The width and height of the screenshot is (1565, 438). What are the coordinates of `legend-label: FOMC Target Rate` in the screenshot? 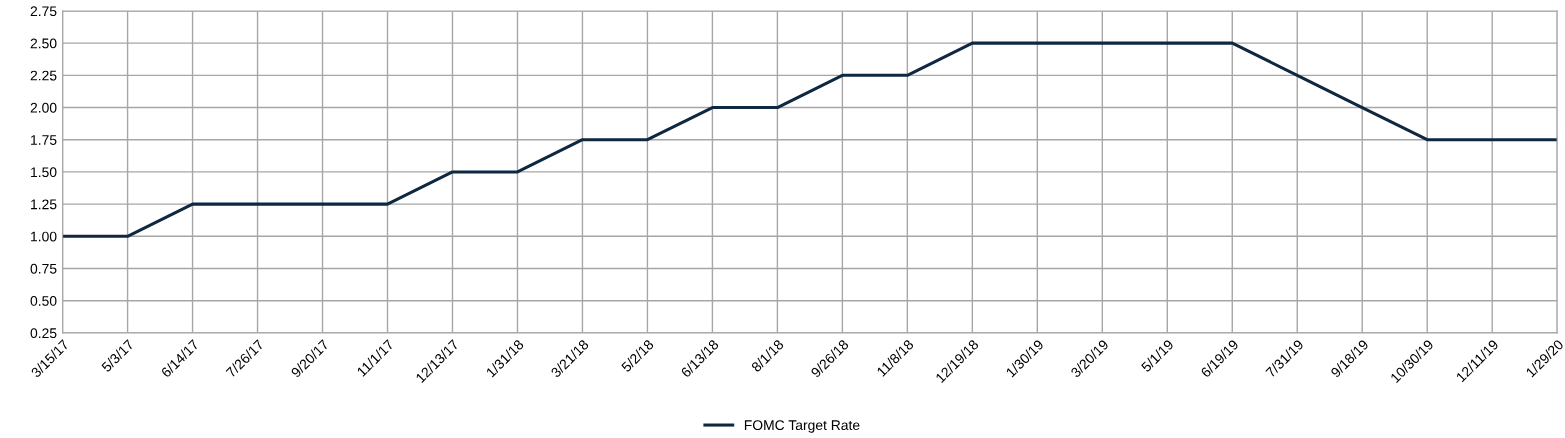 It's located at (802, 426).